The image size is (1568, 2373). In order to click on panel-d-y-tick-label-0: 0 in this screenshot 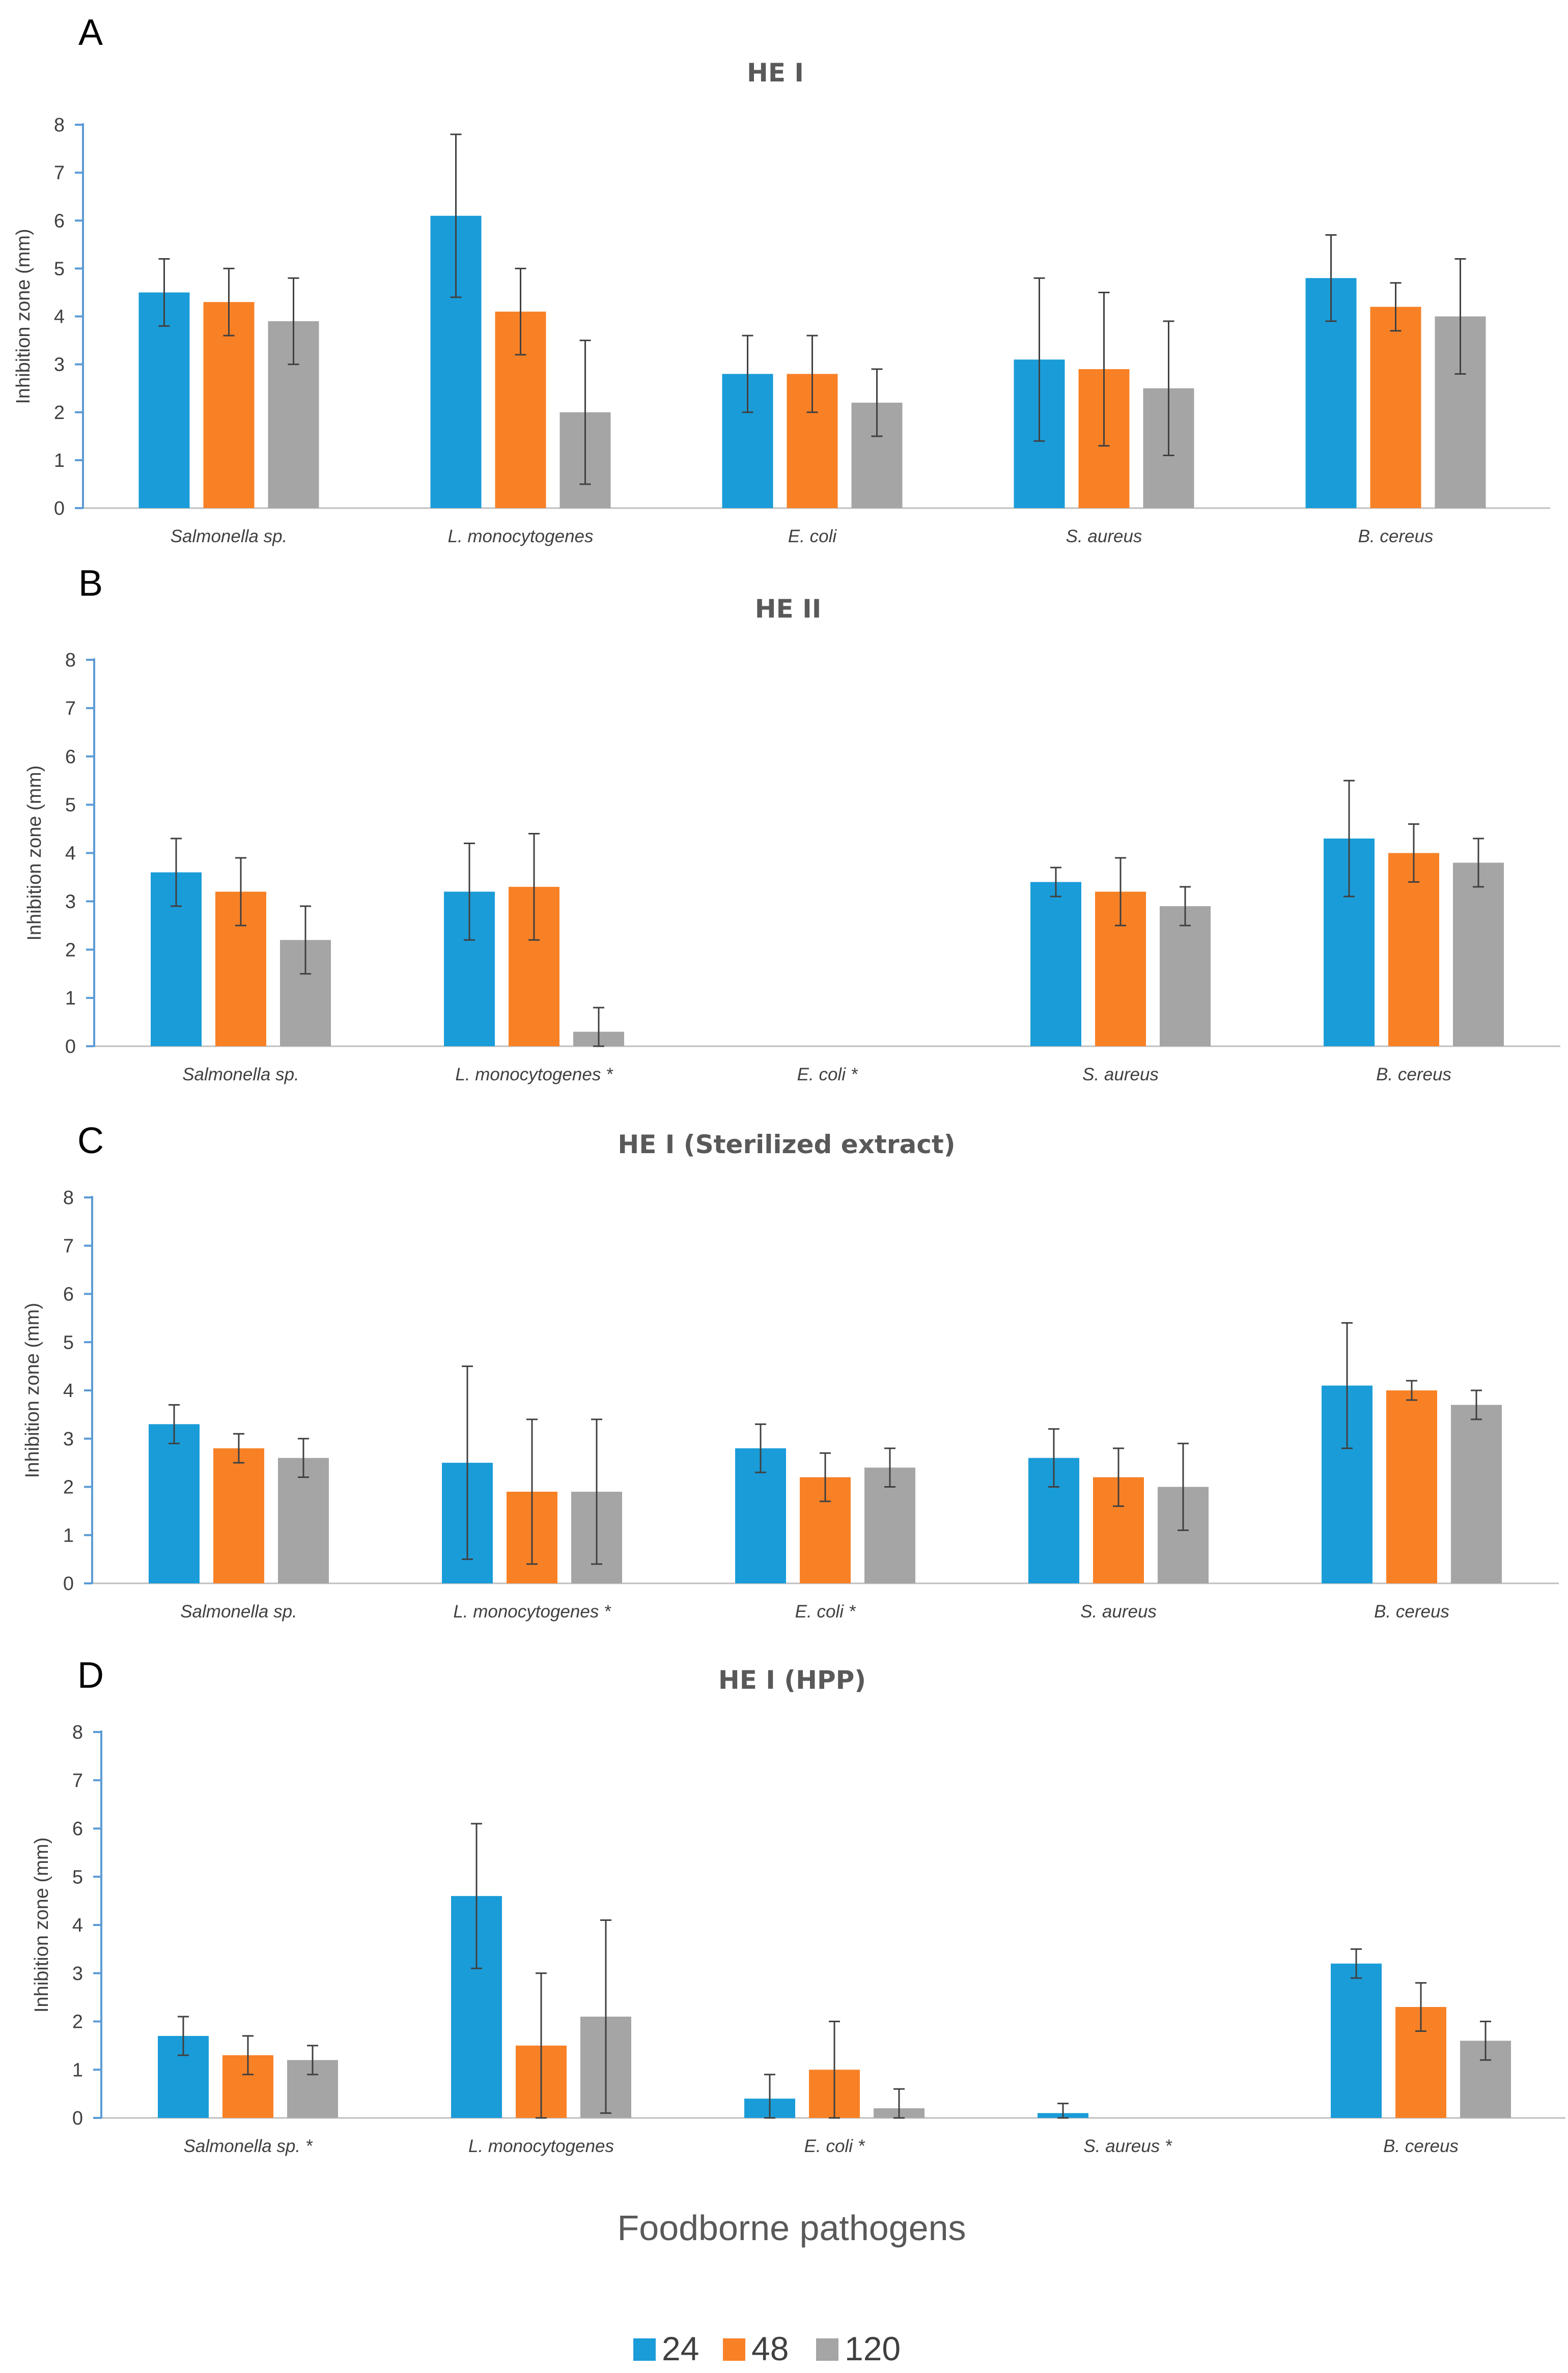, I will do `click(77, 2118)`.